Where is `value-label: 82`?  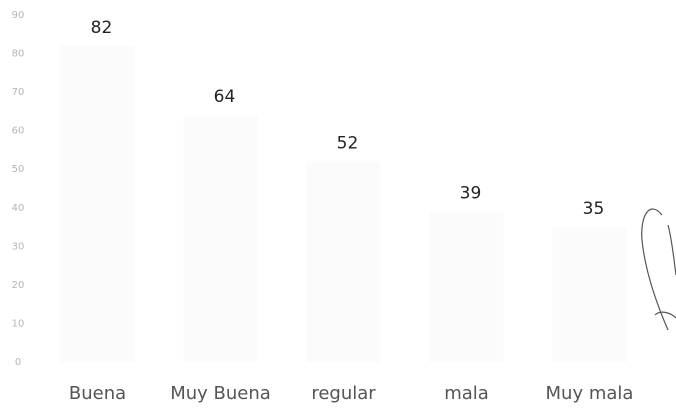
value-label: 82 is located at coordinates (102, 28).